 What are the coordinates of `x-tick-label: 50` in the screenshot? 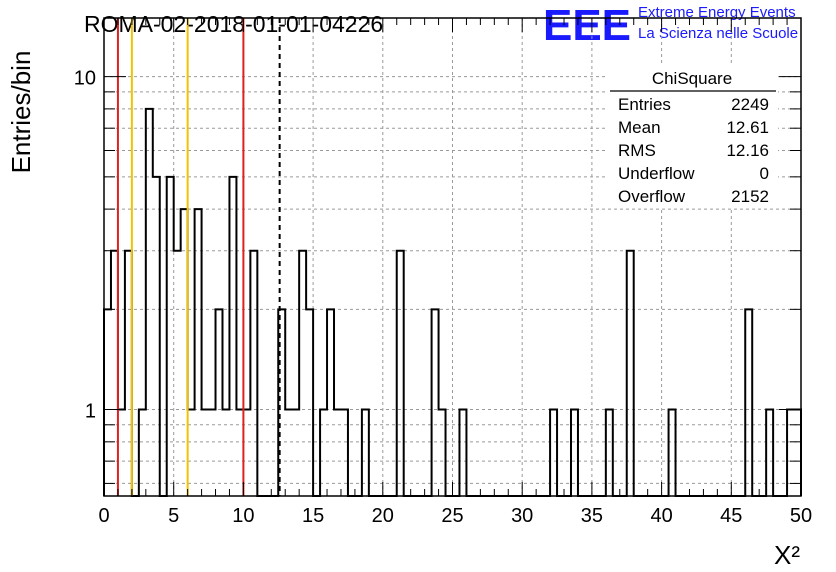 It's located at (801, 516).